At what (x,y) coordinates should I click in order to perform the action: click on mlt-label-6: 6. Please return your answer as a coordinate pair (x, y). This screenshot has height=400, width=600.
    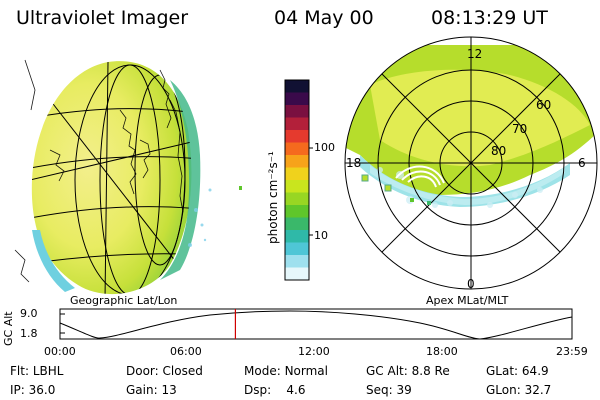
    Looking at the image, I should click on (582, 163).